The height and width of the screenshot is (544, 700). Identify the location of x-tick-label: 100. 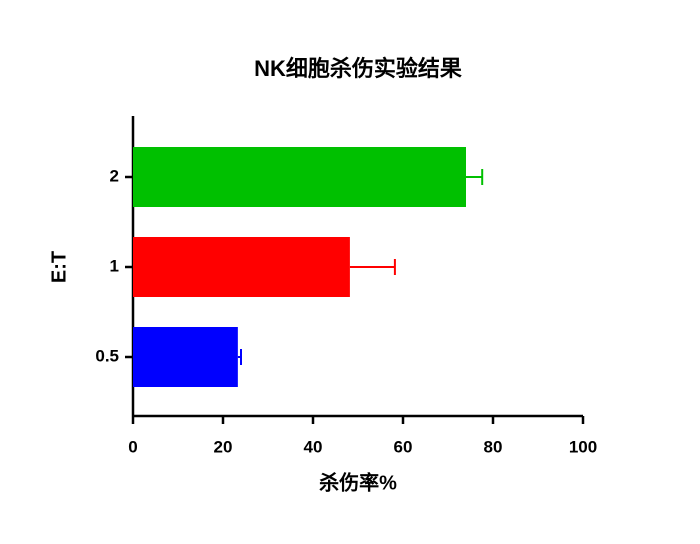
(583, 446).